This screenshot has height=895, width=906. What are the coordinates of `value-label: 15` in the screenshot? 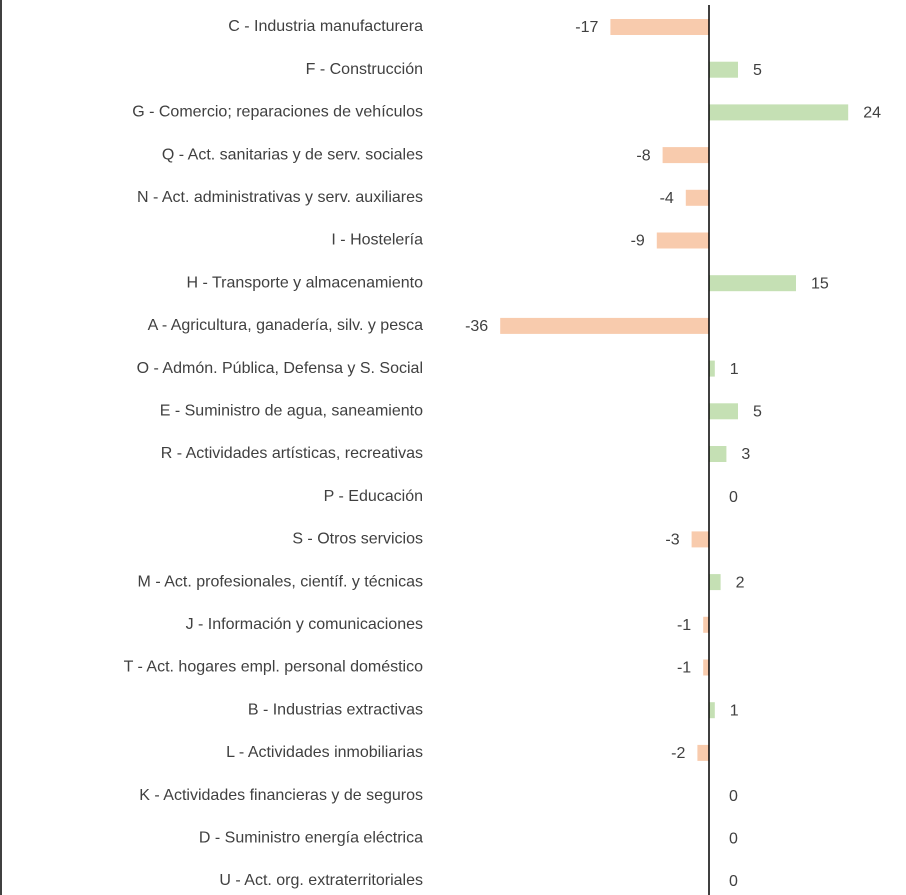 It's located at (820, 283).